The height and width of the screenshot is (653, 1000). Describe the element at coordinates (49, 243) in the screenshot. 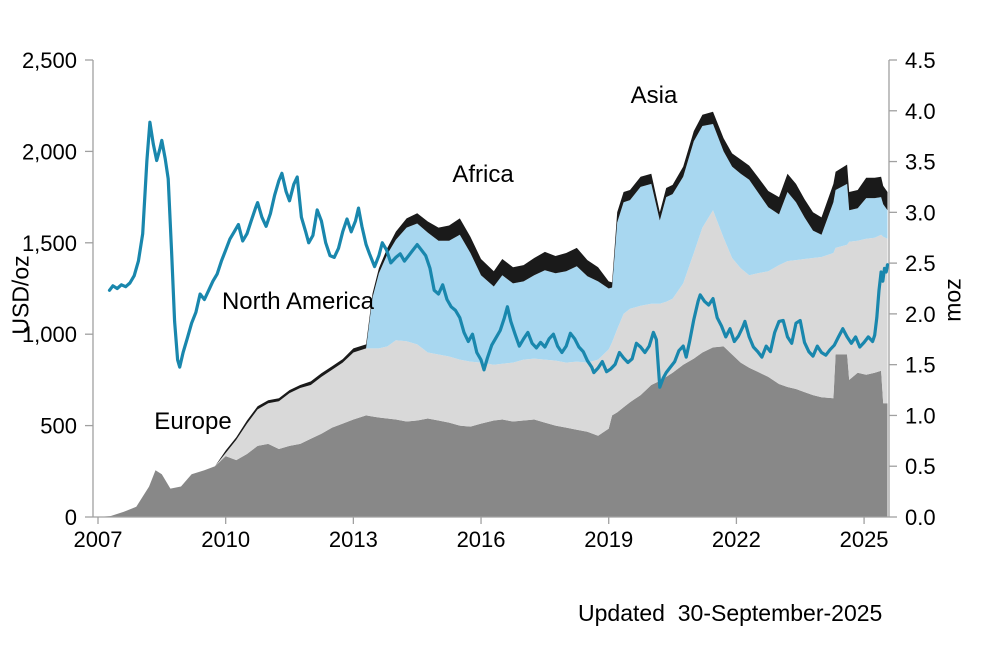

I see `left-axis-tick-label: 1,500` at that location.